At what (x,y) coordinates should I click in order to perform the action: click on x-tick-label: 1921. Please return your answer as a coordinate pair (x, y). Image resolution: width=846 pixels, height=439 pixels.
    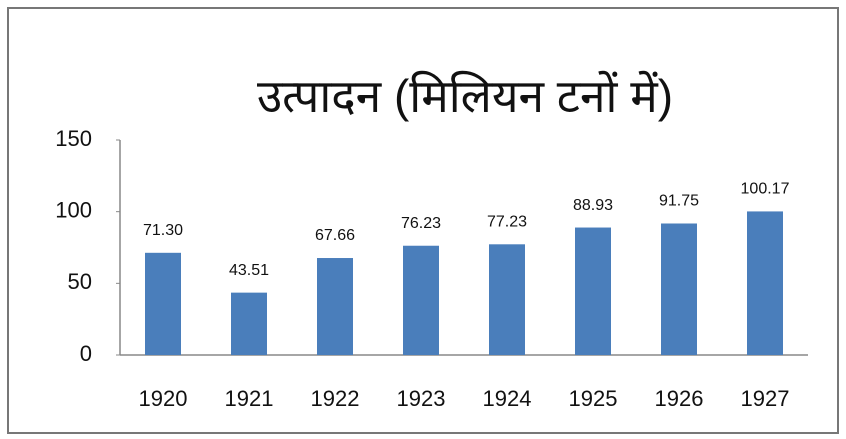
    Looking at the image, I should click on (249, 398).